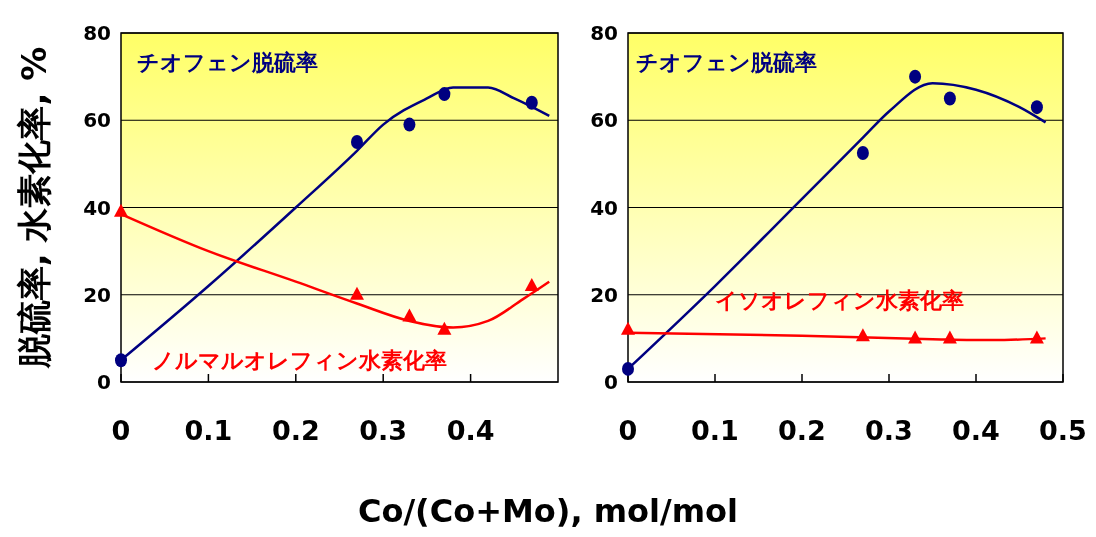 This screenshot has width=1096, height=537. Describe the element at coordinates (839, 300) in the screenshot. I see `series-label: イソオレフィン水素化率` at that location.